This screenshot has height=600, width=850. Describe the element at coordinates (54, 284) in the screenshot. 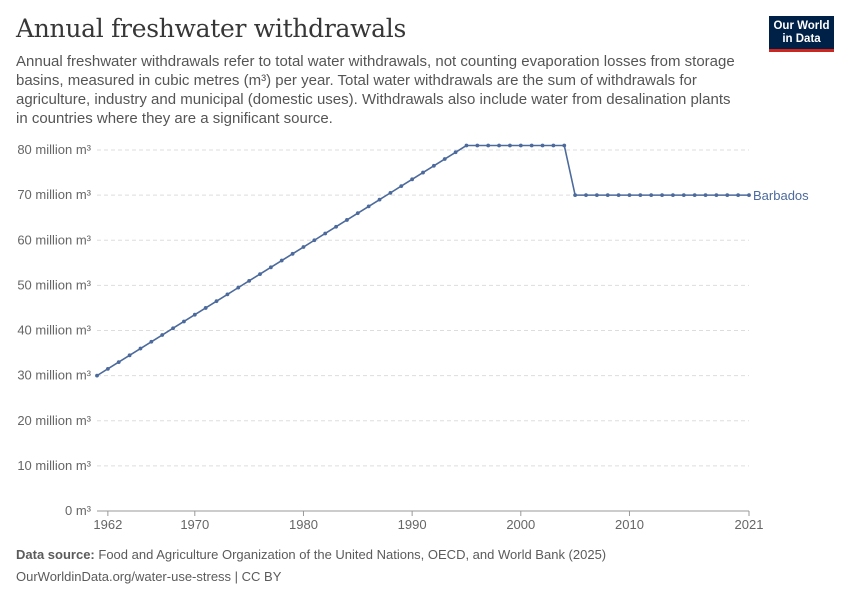

I see `y-tick-label: 50 million m³` at that location.